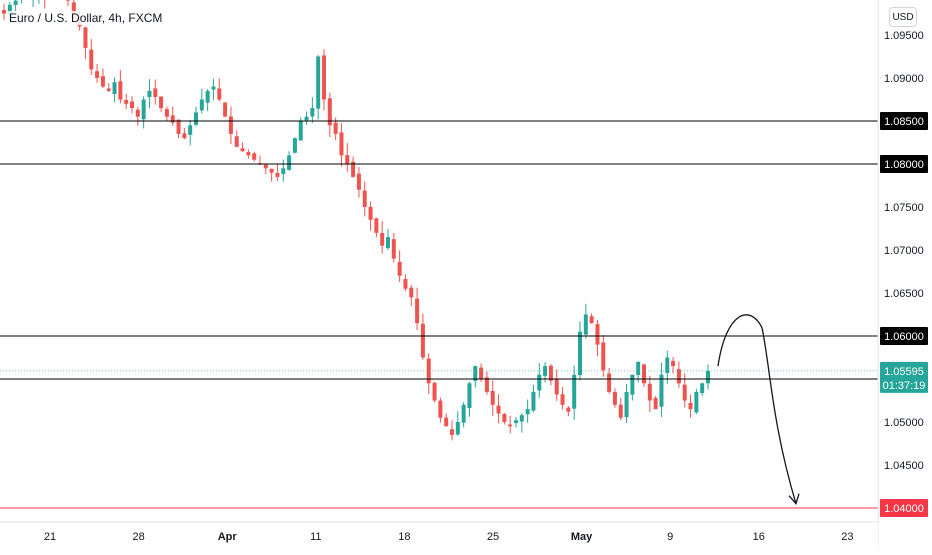 This screenshot has height=555, width=932. What do you see at coordinates (757, 409) in the screenshot?
I see `forecast-arrow` at bounding box center [757, 409].